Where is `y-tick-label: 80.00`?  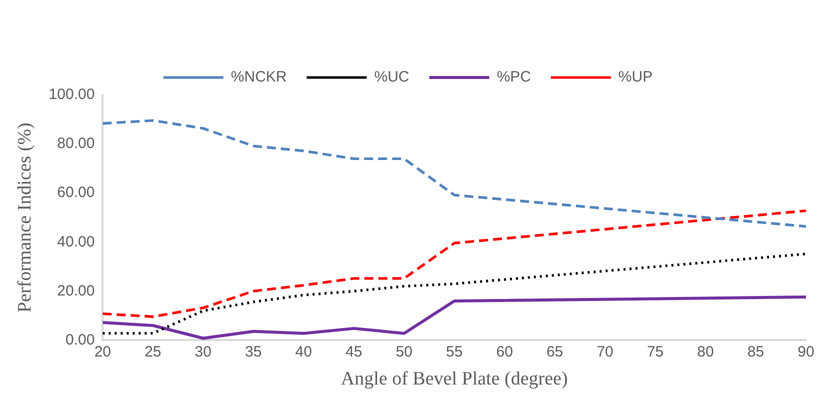
y-tick-label: 80.00 is located at coordinates (76, 143).